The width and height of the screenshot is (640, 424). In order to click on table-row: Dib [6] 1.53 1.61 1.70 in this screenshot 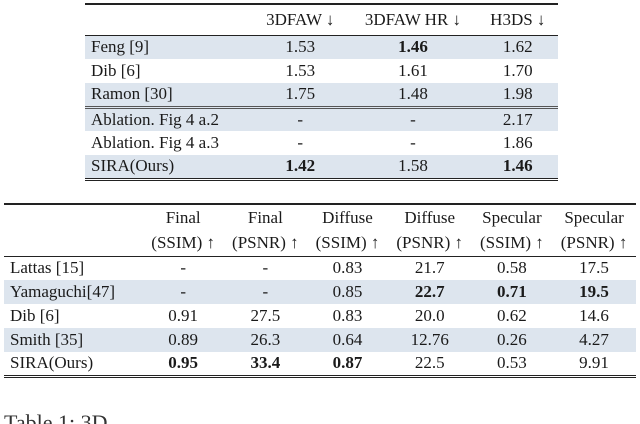, I will do `click(321, 71)`.